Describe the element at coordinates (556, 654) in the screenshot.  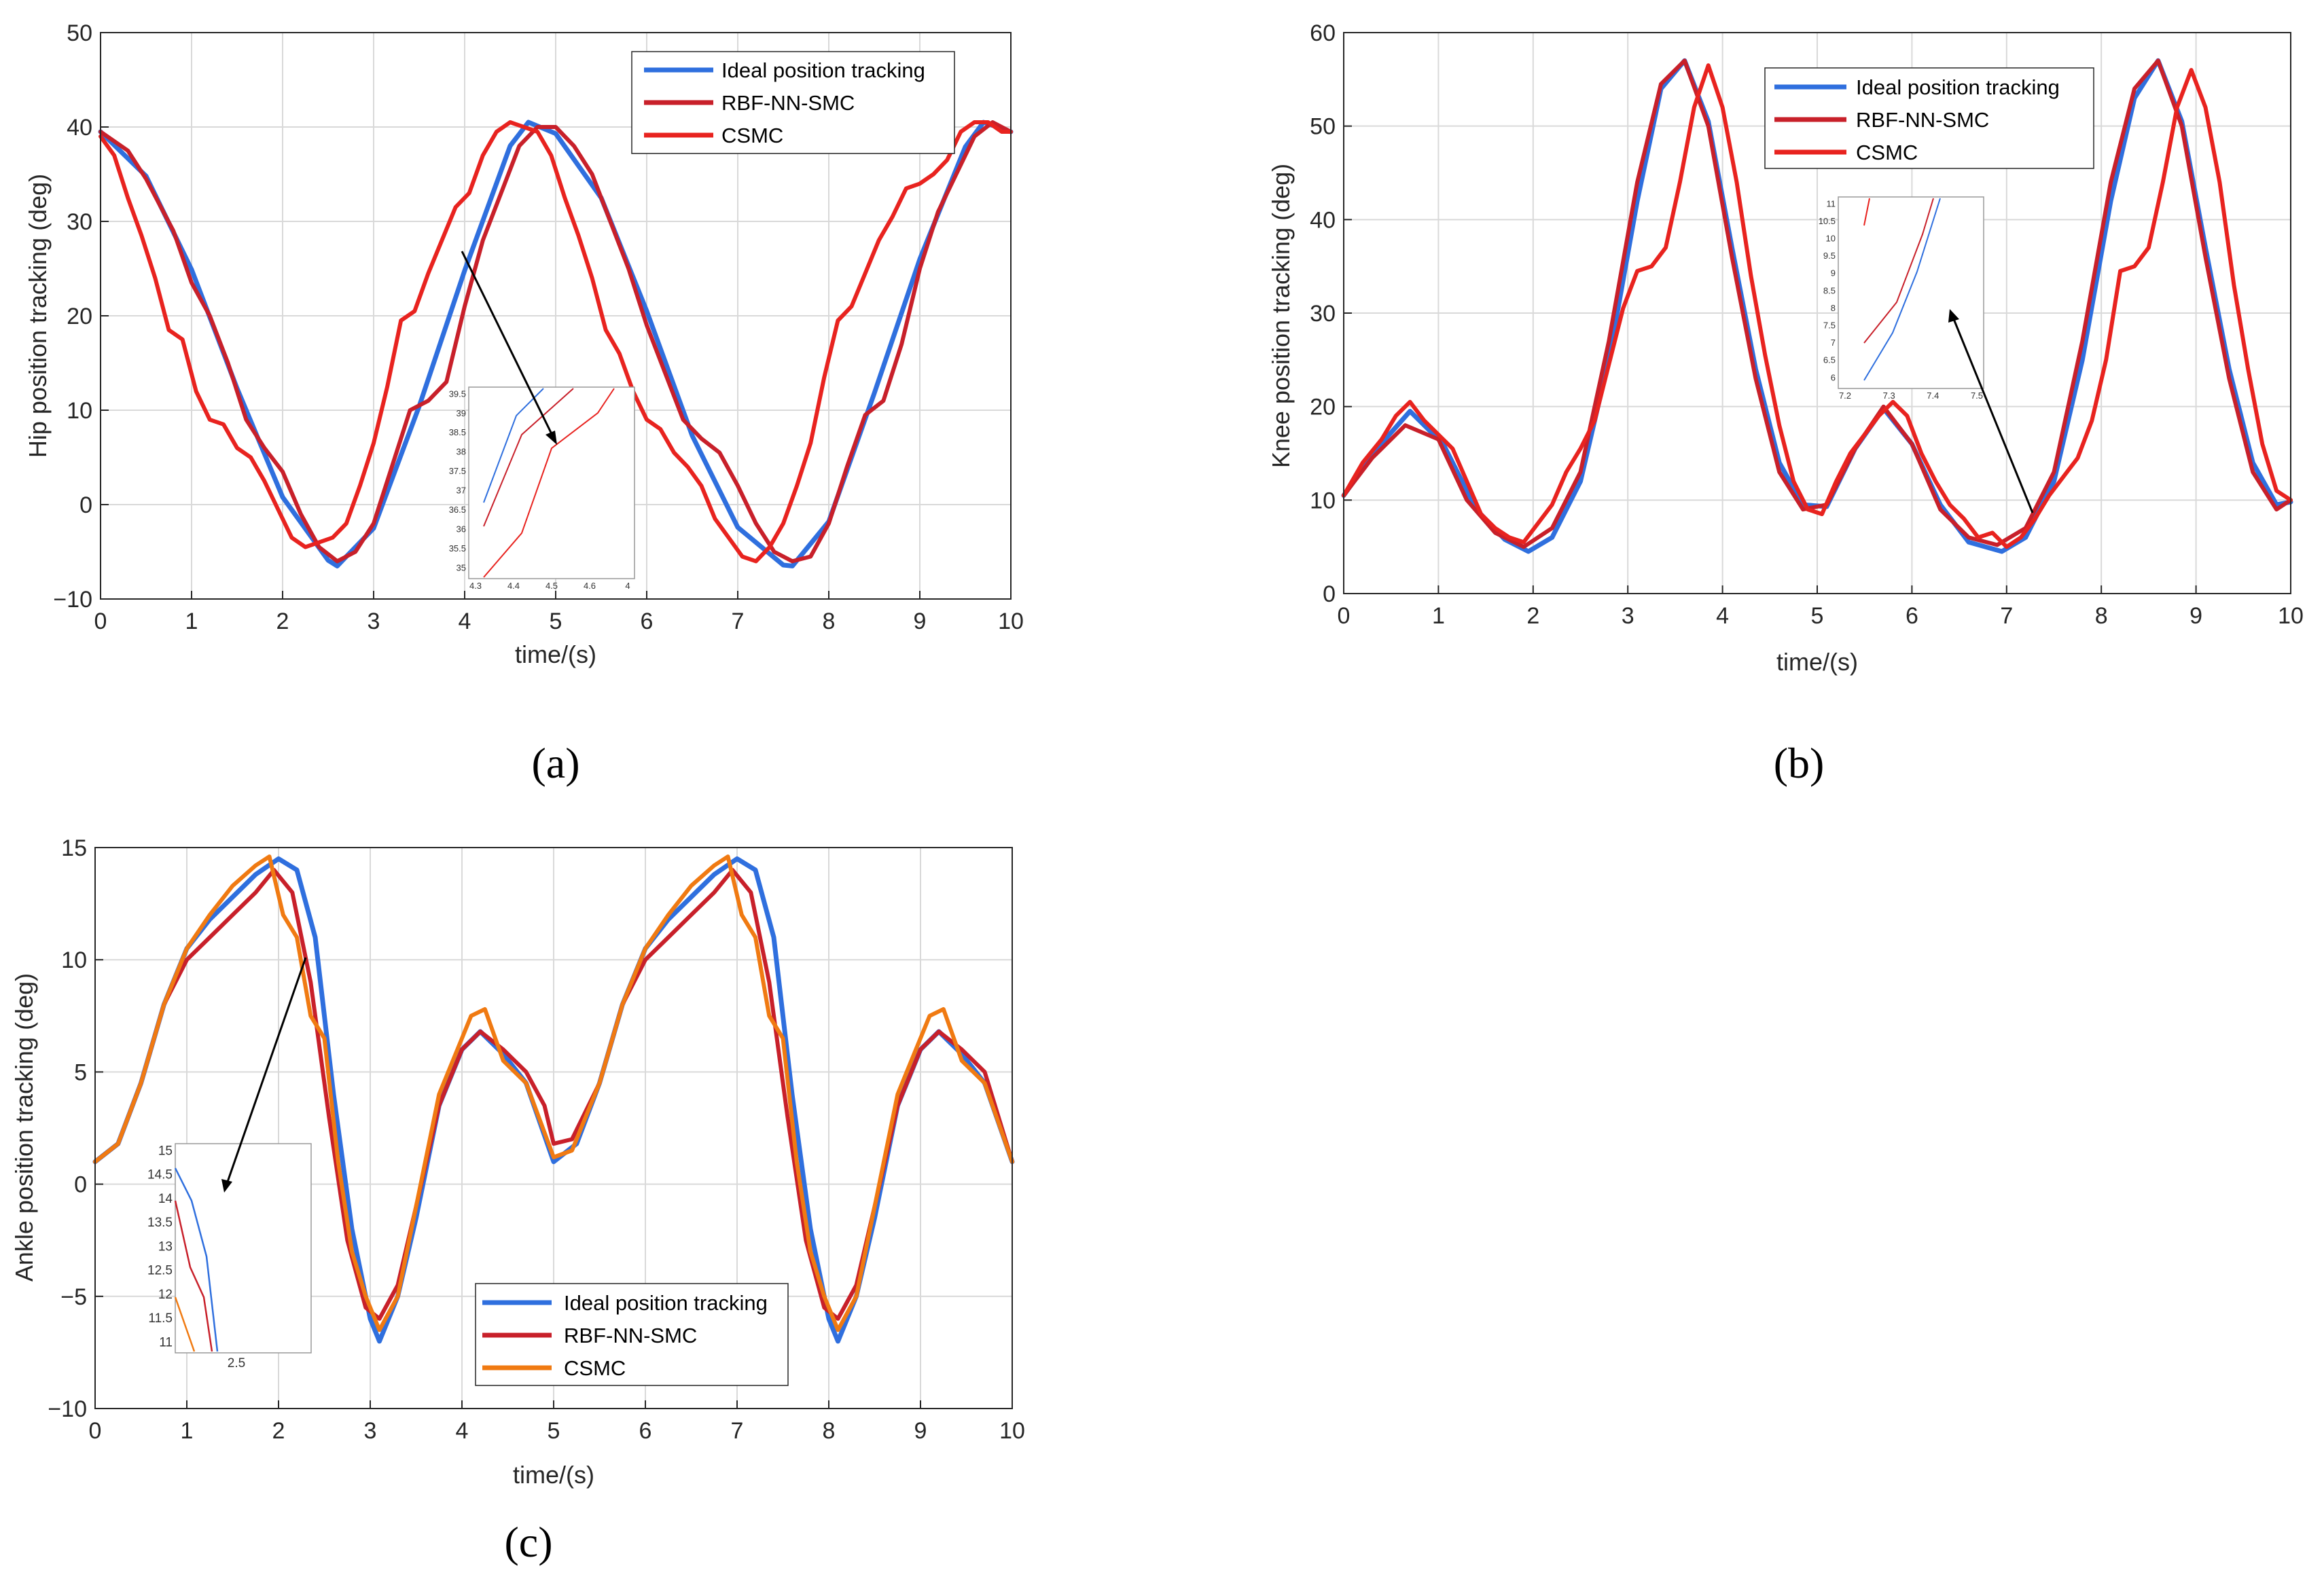
I see `x-axis-label-a: time/(s)` at that location.